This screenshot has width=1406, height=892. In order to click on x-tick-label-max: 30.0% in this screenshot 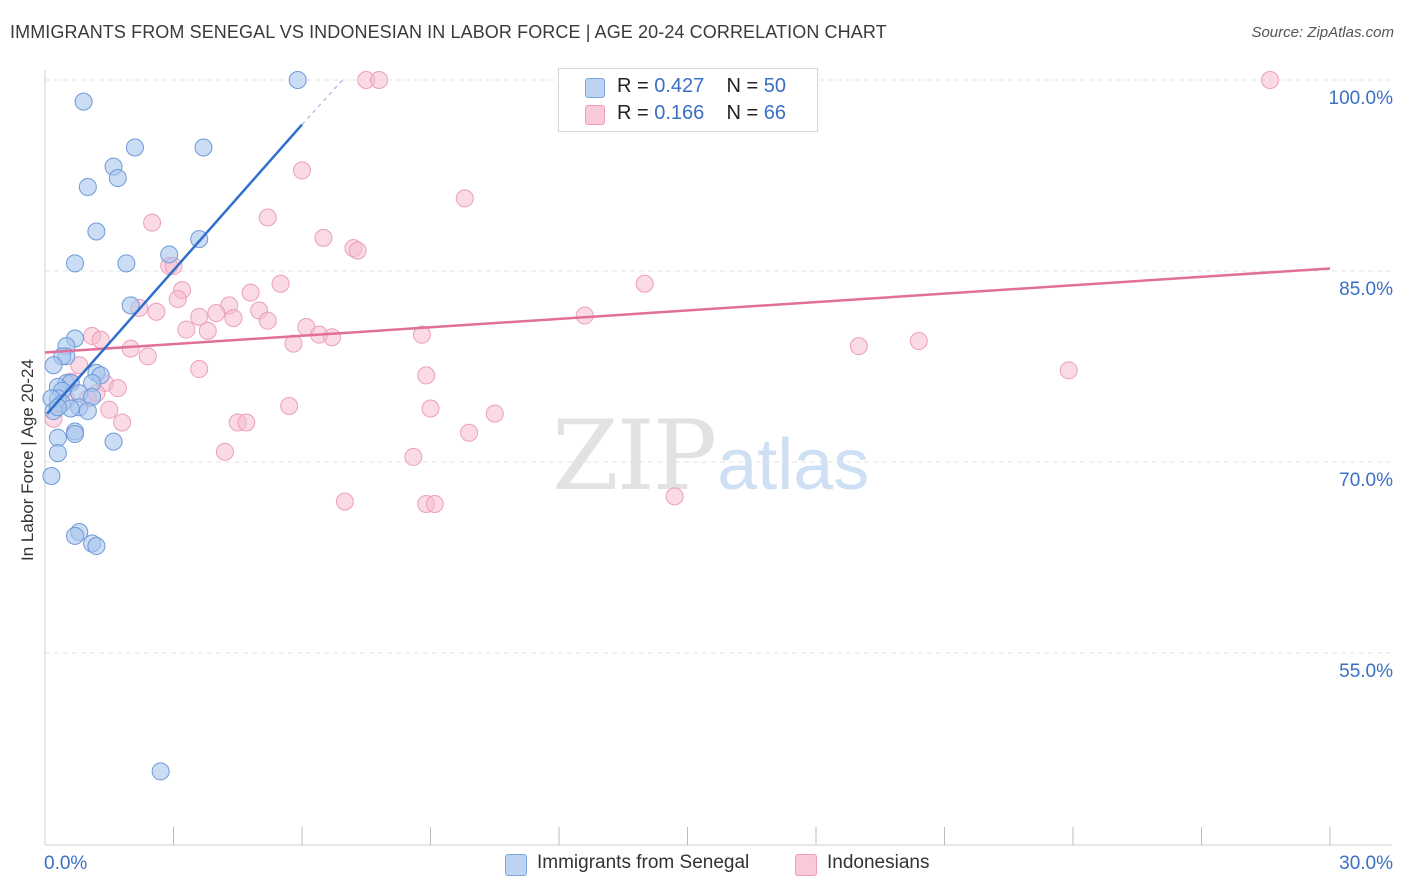, I will do `click(1366, 863)`.